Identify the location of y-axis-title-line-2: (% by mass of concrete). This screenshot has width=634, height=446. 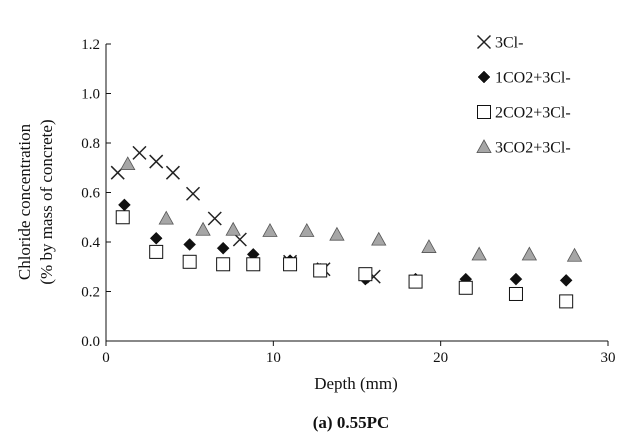
(46, 201).